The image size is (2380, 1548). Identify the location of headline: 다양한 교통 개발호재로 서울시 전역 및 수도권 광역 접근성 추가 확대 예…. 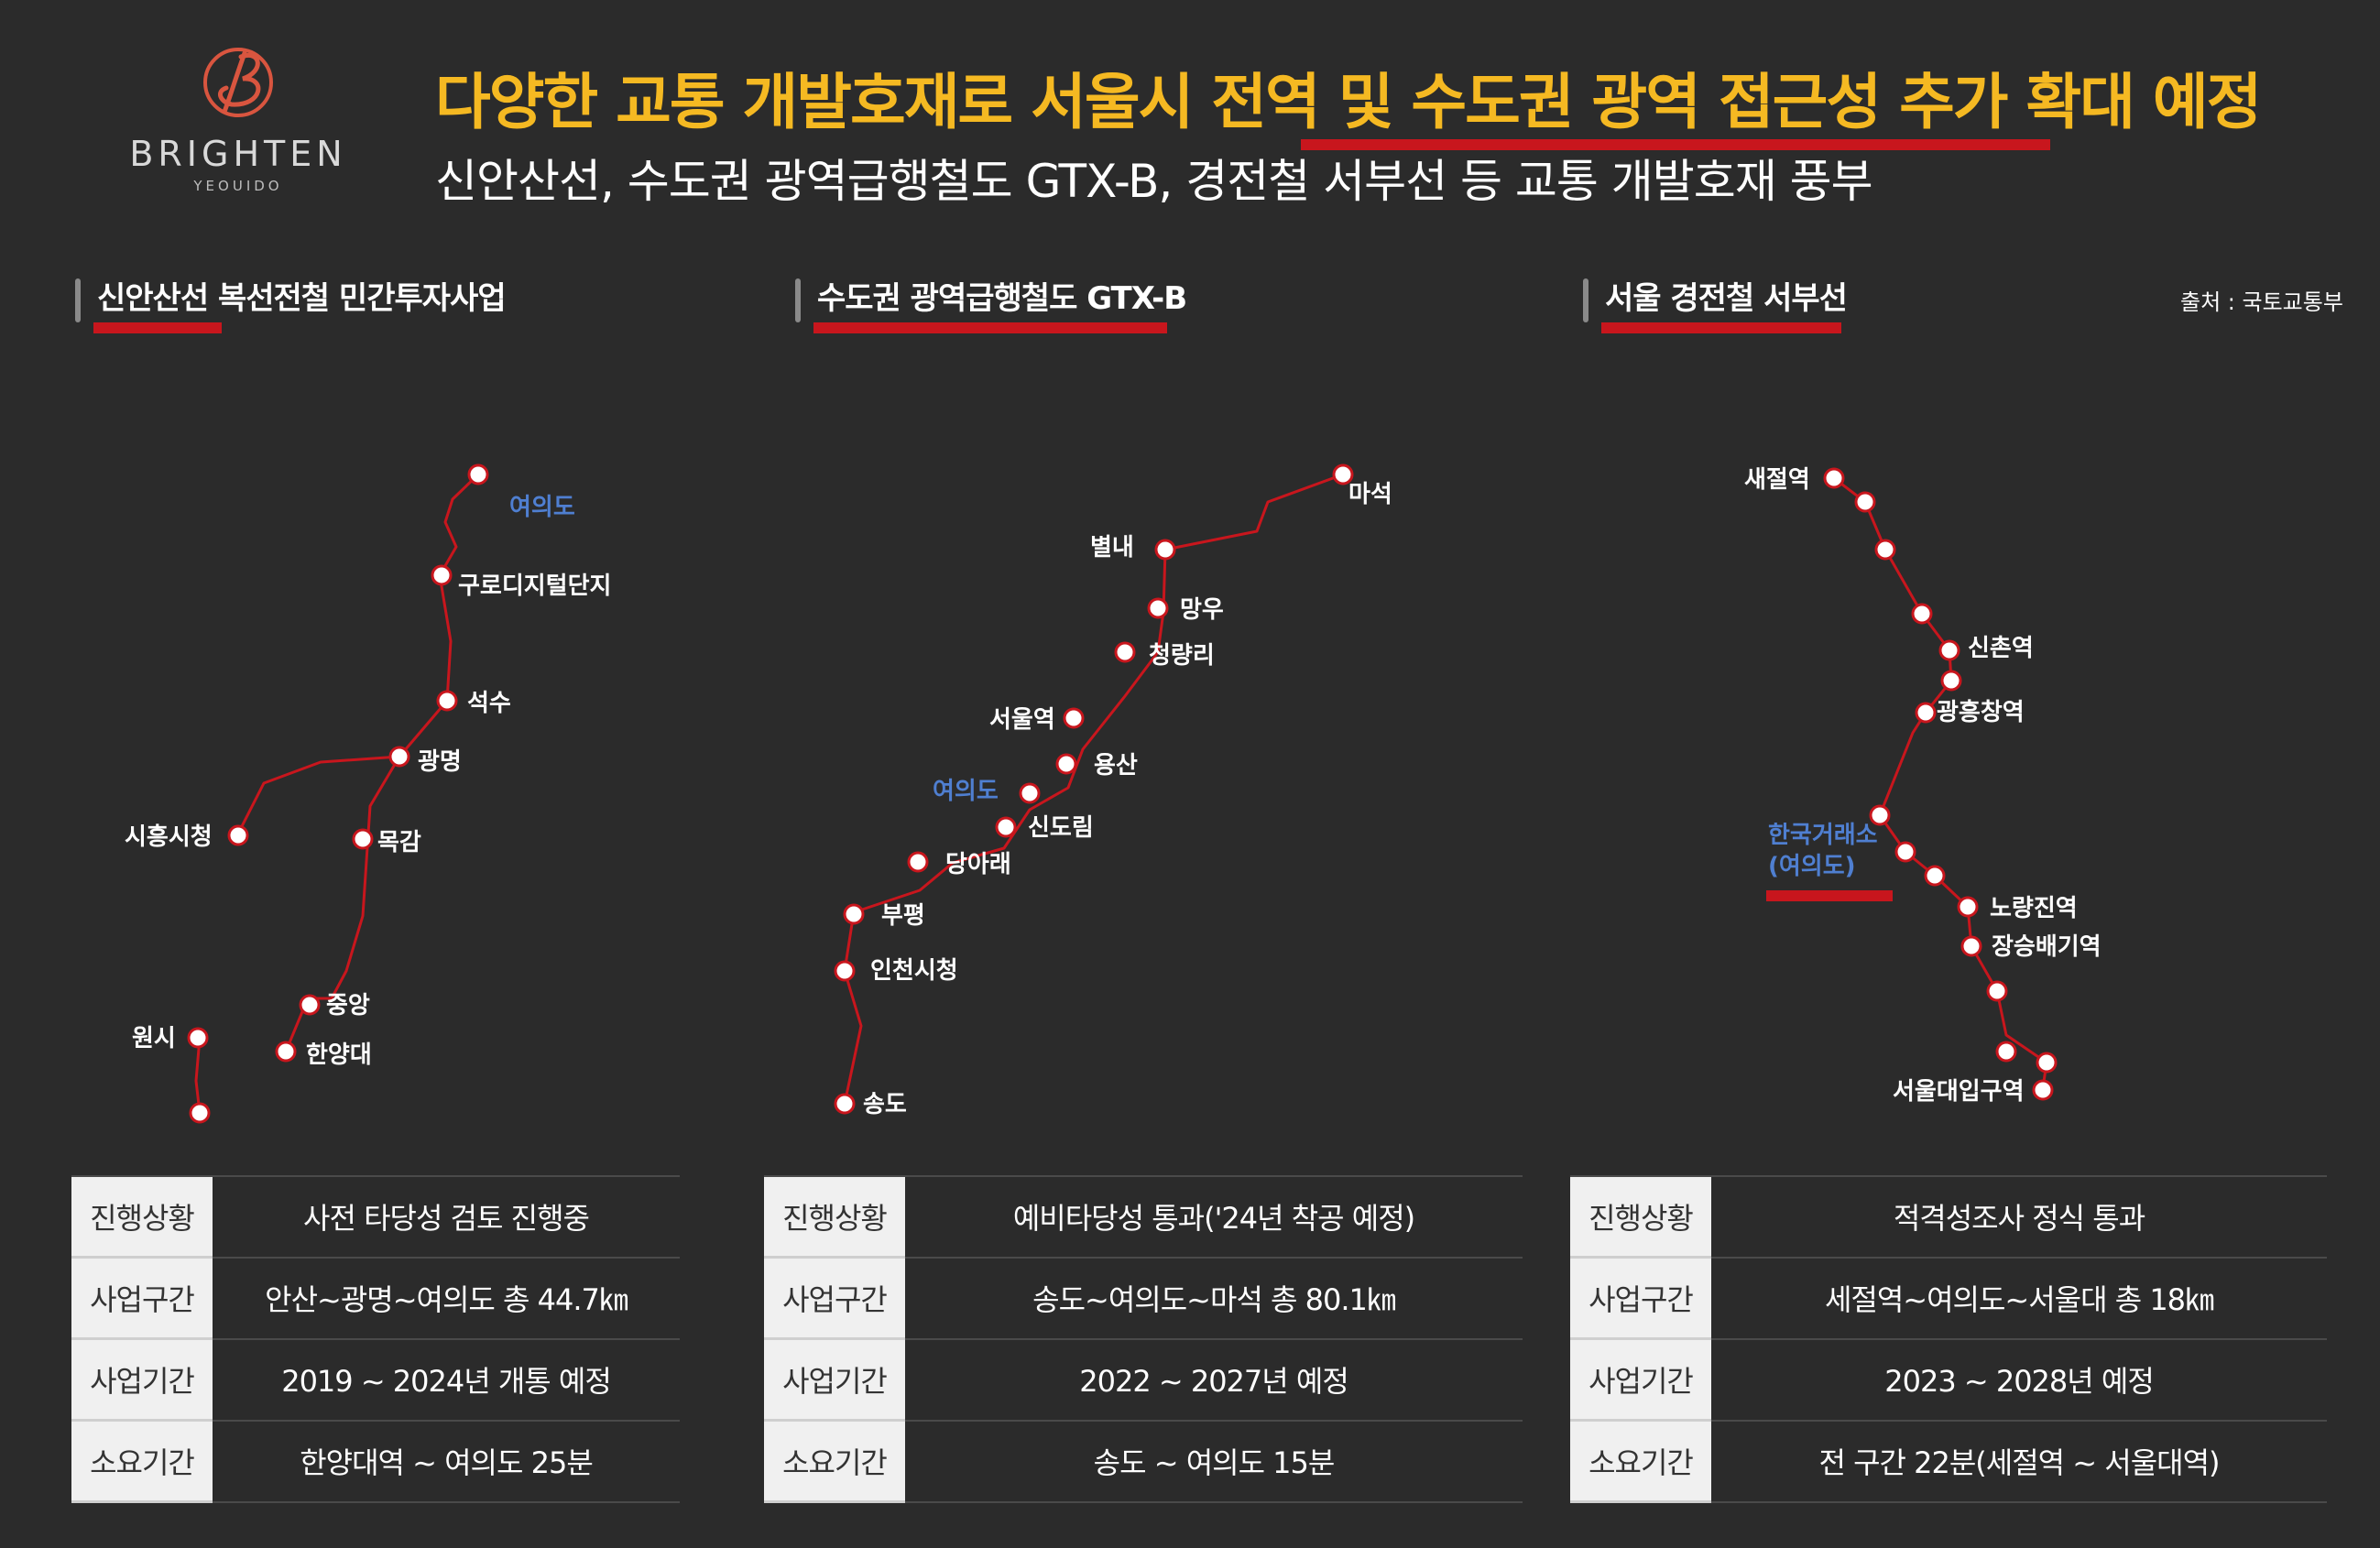
(1348, 102).